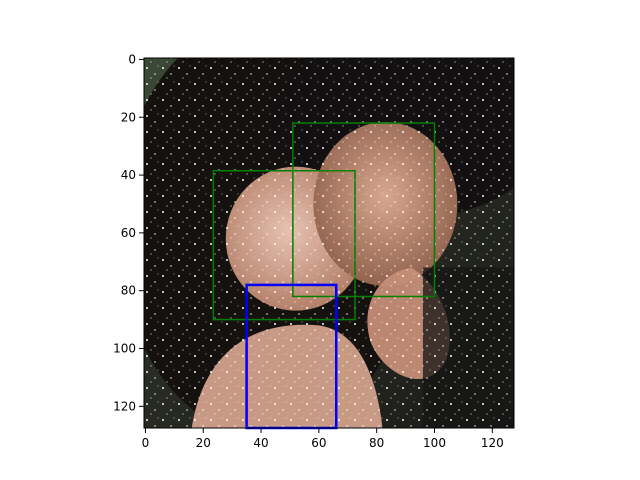 This screenshot has height=480, width=640. What do you see at coordinates (376, 443) in the screenshot?
I see `x-tick-label: 80` at bounding box center [376, 443].